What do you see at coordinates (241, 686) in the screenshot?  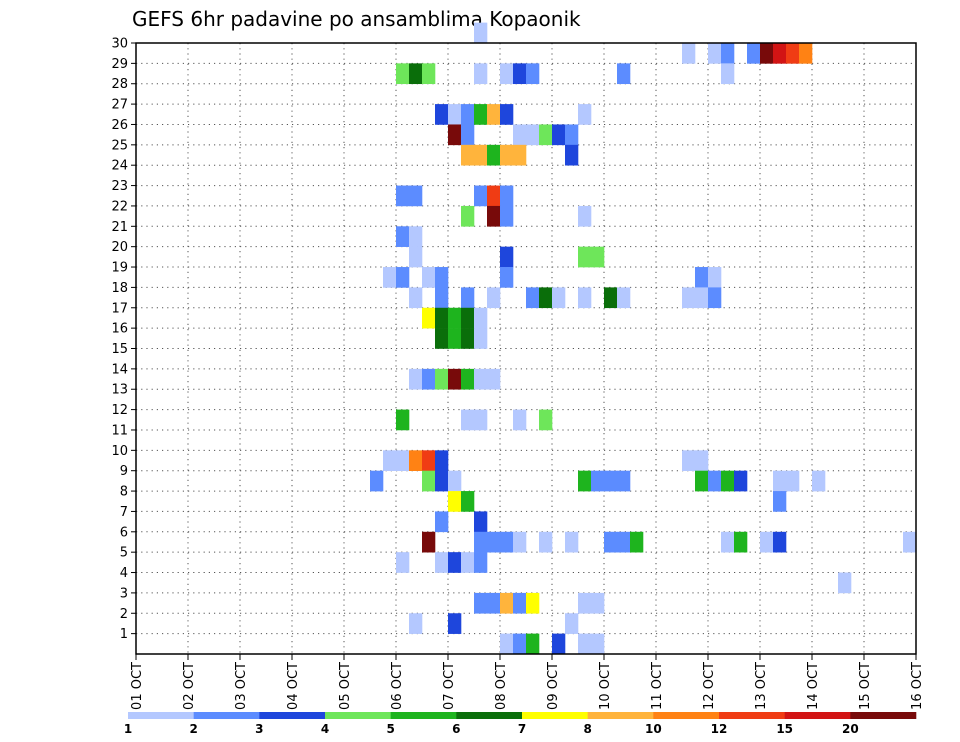 I see `x-tick-label: 03 OCT` at bounding box center [241, 686].